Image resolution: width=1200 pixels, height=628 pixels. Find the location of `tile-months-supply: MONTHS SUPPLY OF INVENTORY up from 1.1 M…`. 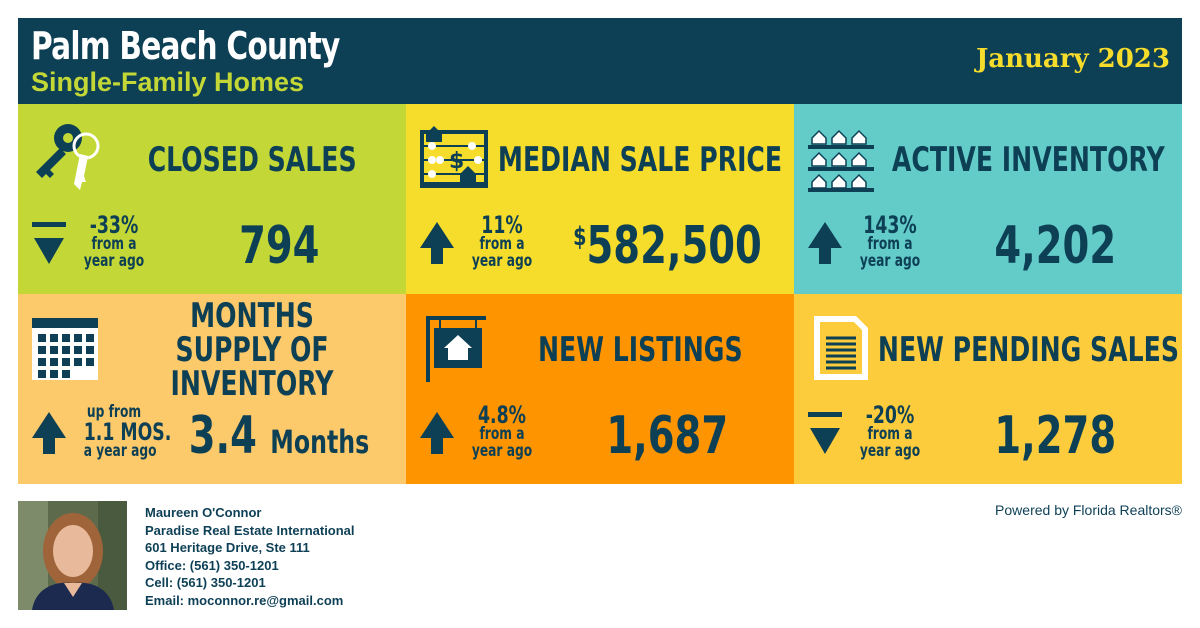

tile-months-supply: MONTHS SUPPLY OF INVENTORY up from 1.1 M… is located at coordinates (212, 389).